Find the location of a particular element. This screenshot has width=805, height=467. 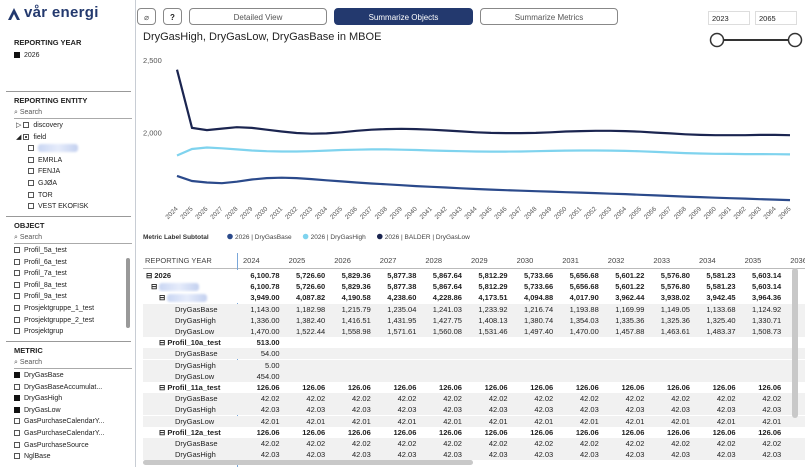

item-label: Profil_6a_test is located at coordinates (45, 262).